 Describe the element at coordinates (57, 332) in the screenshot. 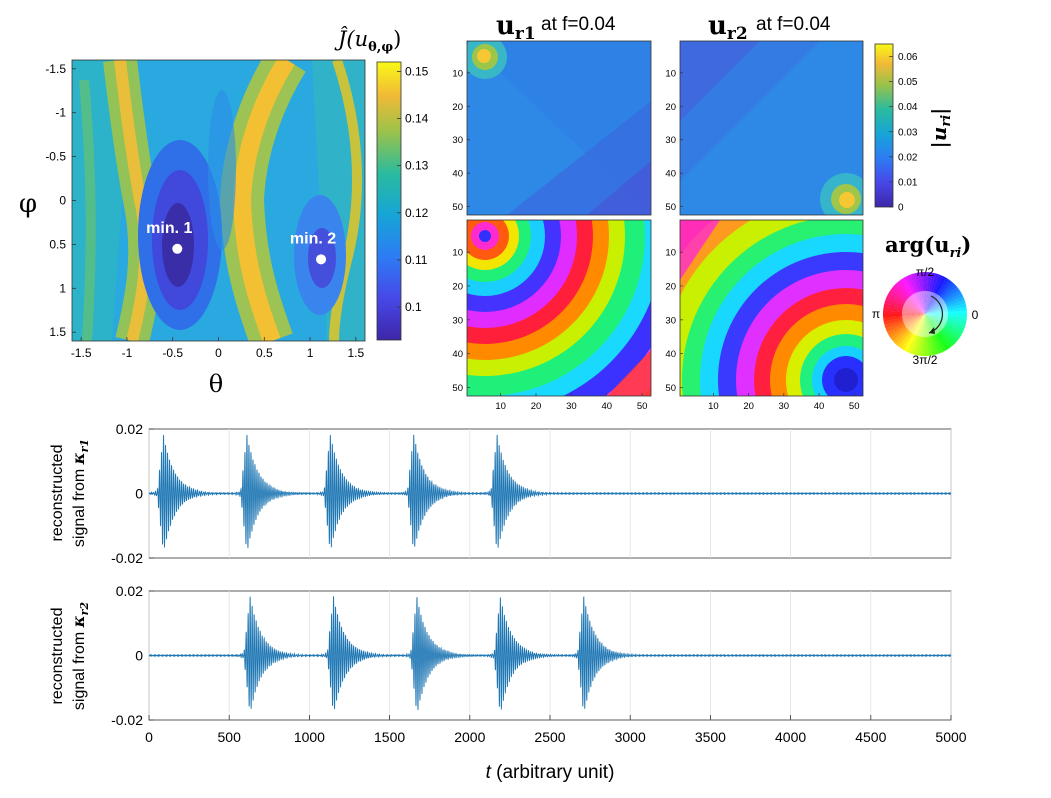

I see `heatmap-y-tick-label: 1.5` at that location.